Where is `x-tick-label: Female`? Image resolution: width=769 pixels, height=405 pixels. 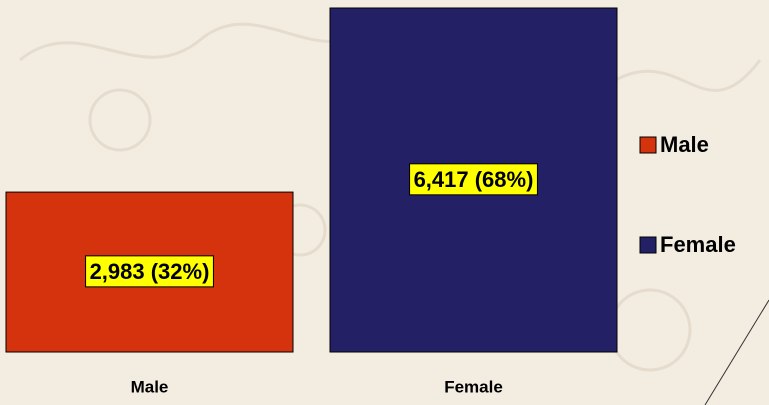 x-tick-label: Female is located at coordinates (473, 386).